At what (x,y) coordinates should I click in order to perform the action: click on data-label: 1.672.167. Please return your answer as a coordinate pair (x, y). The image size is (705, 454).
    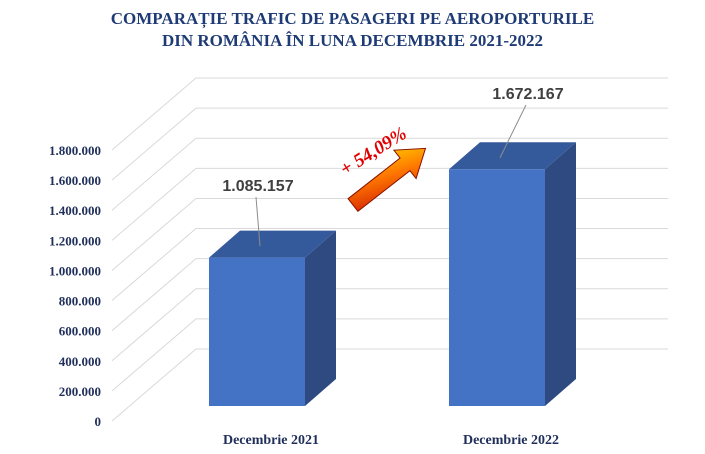
    Looking at the image, I should click on (527, 94).